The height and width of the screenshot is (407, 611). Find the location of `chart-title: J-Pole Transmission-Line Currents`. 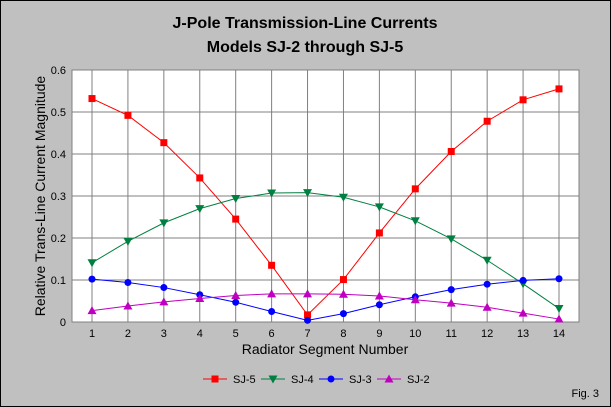

chart-title: J-Pole Transmission-Line Currents is located at coordinates (305, 23).